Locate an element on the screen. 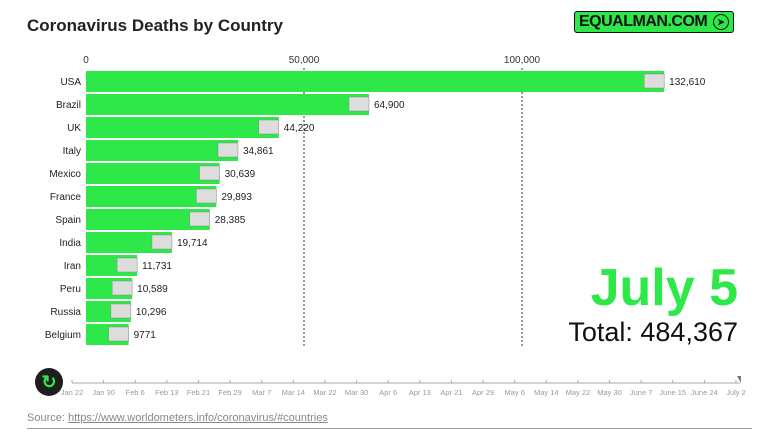  source-label: Source: is located at coordinates (46, 418).